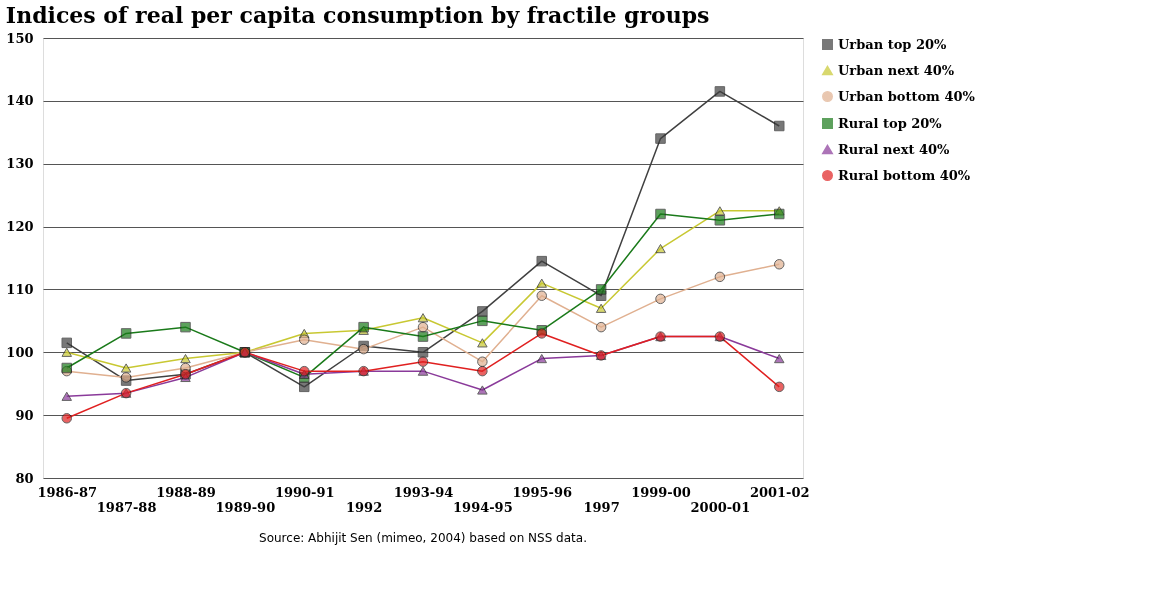 Image resolution: width=1167 pixels, height=613 pixels. What do you see at coordinates (186, 492) in the screenshot?
I see `x-tick-label: 1988-89` at bounding box center [186, 492].